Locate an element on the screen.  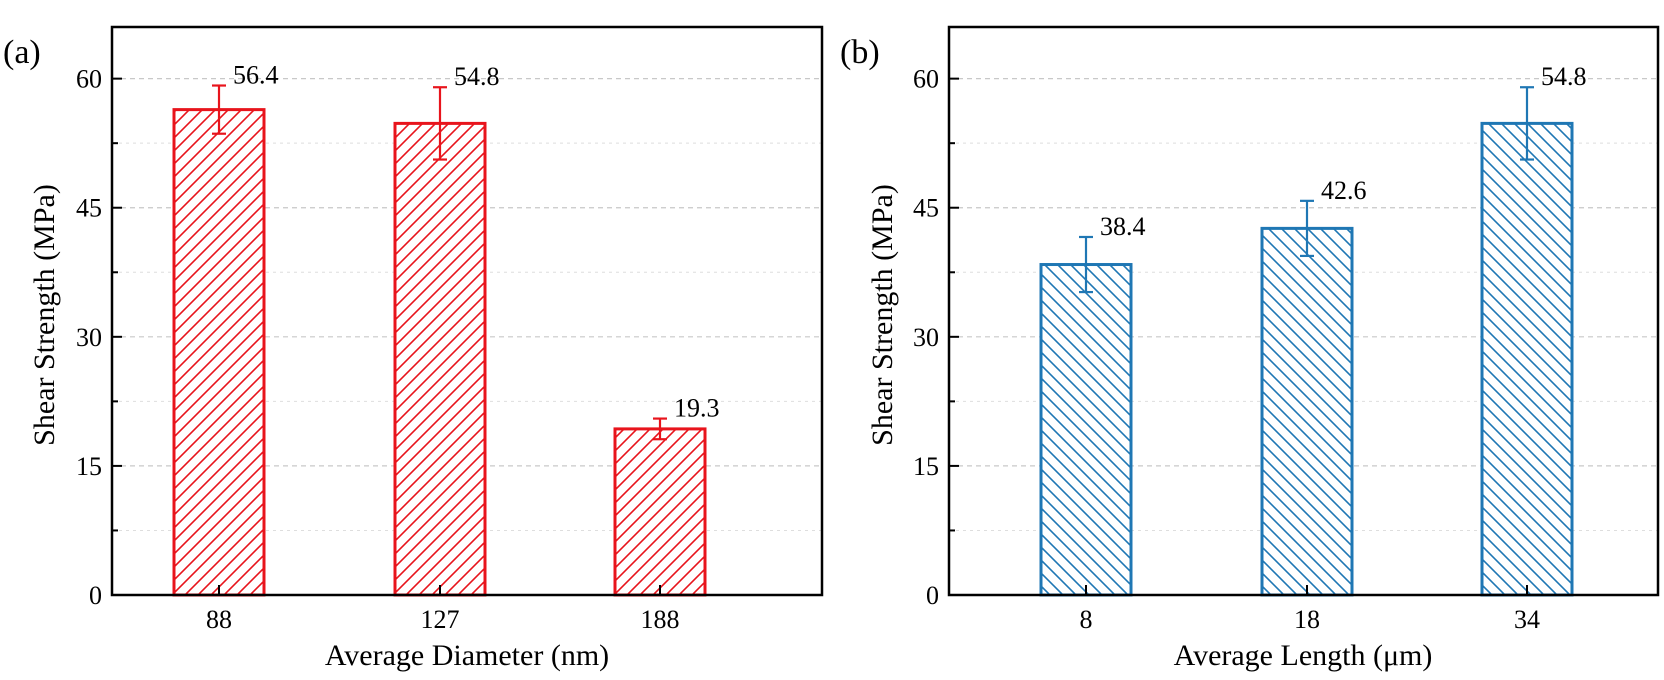
panel-a-y-tick-label: 15 is located at coordinates (89, 466).